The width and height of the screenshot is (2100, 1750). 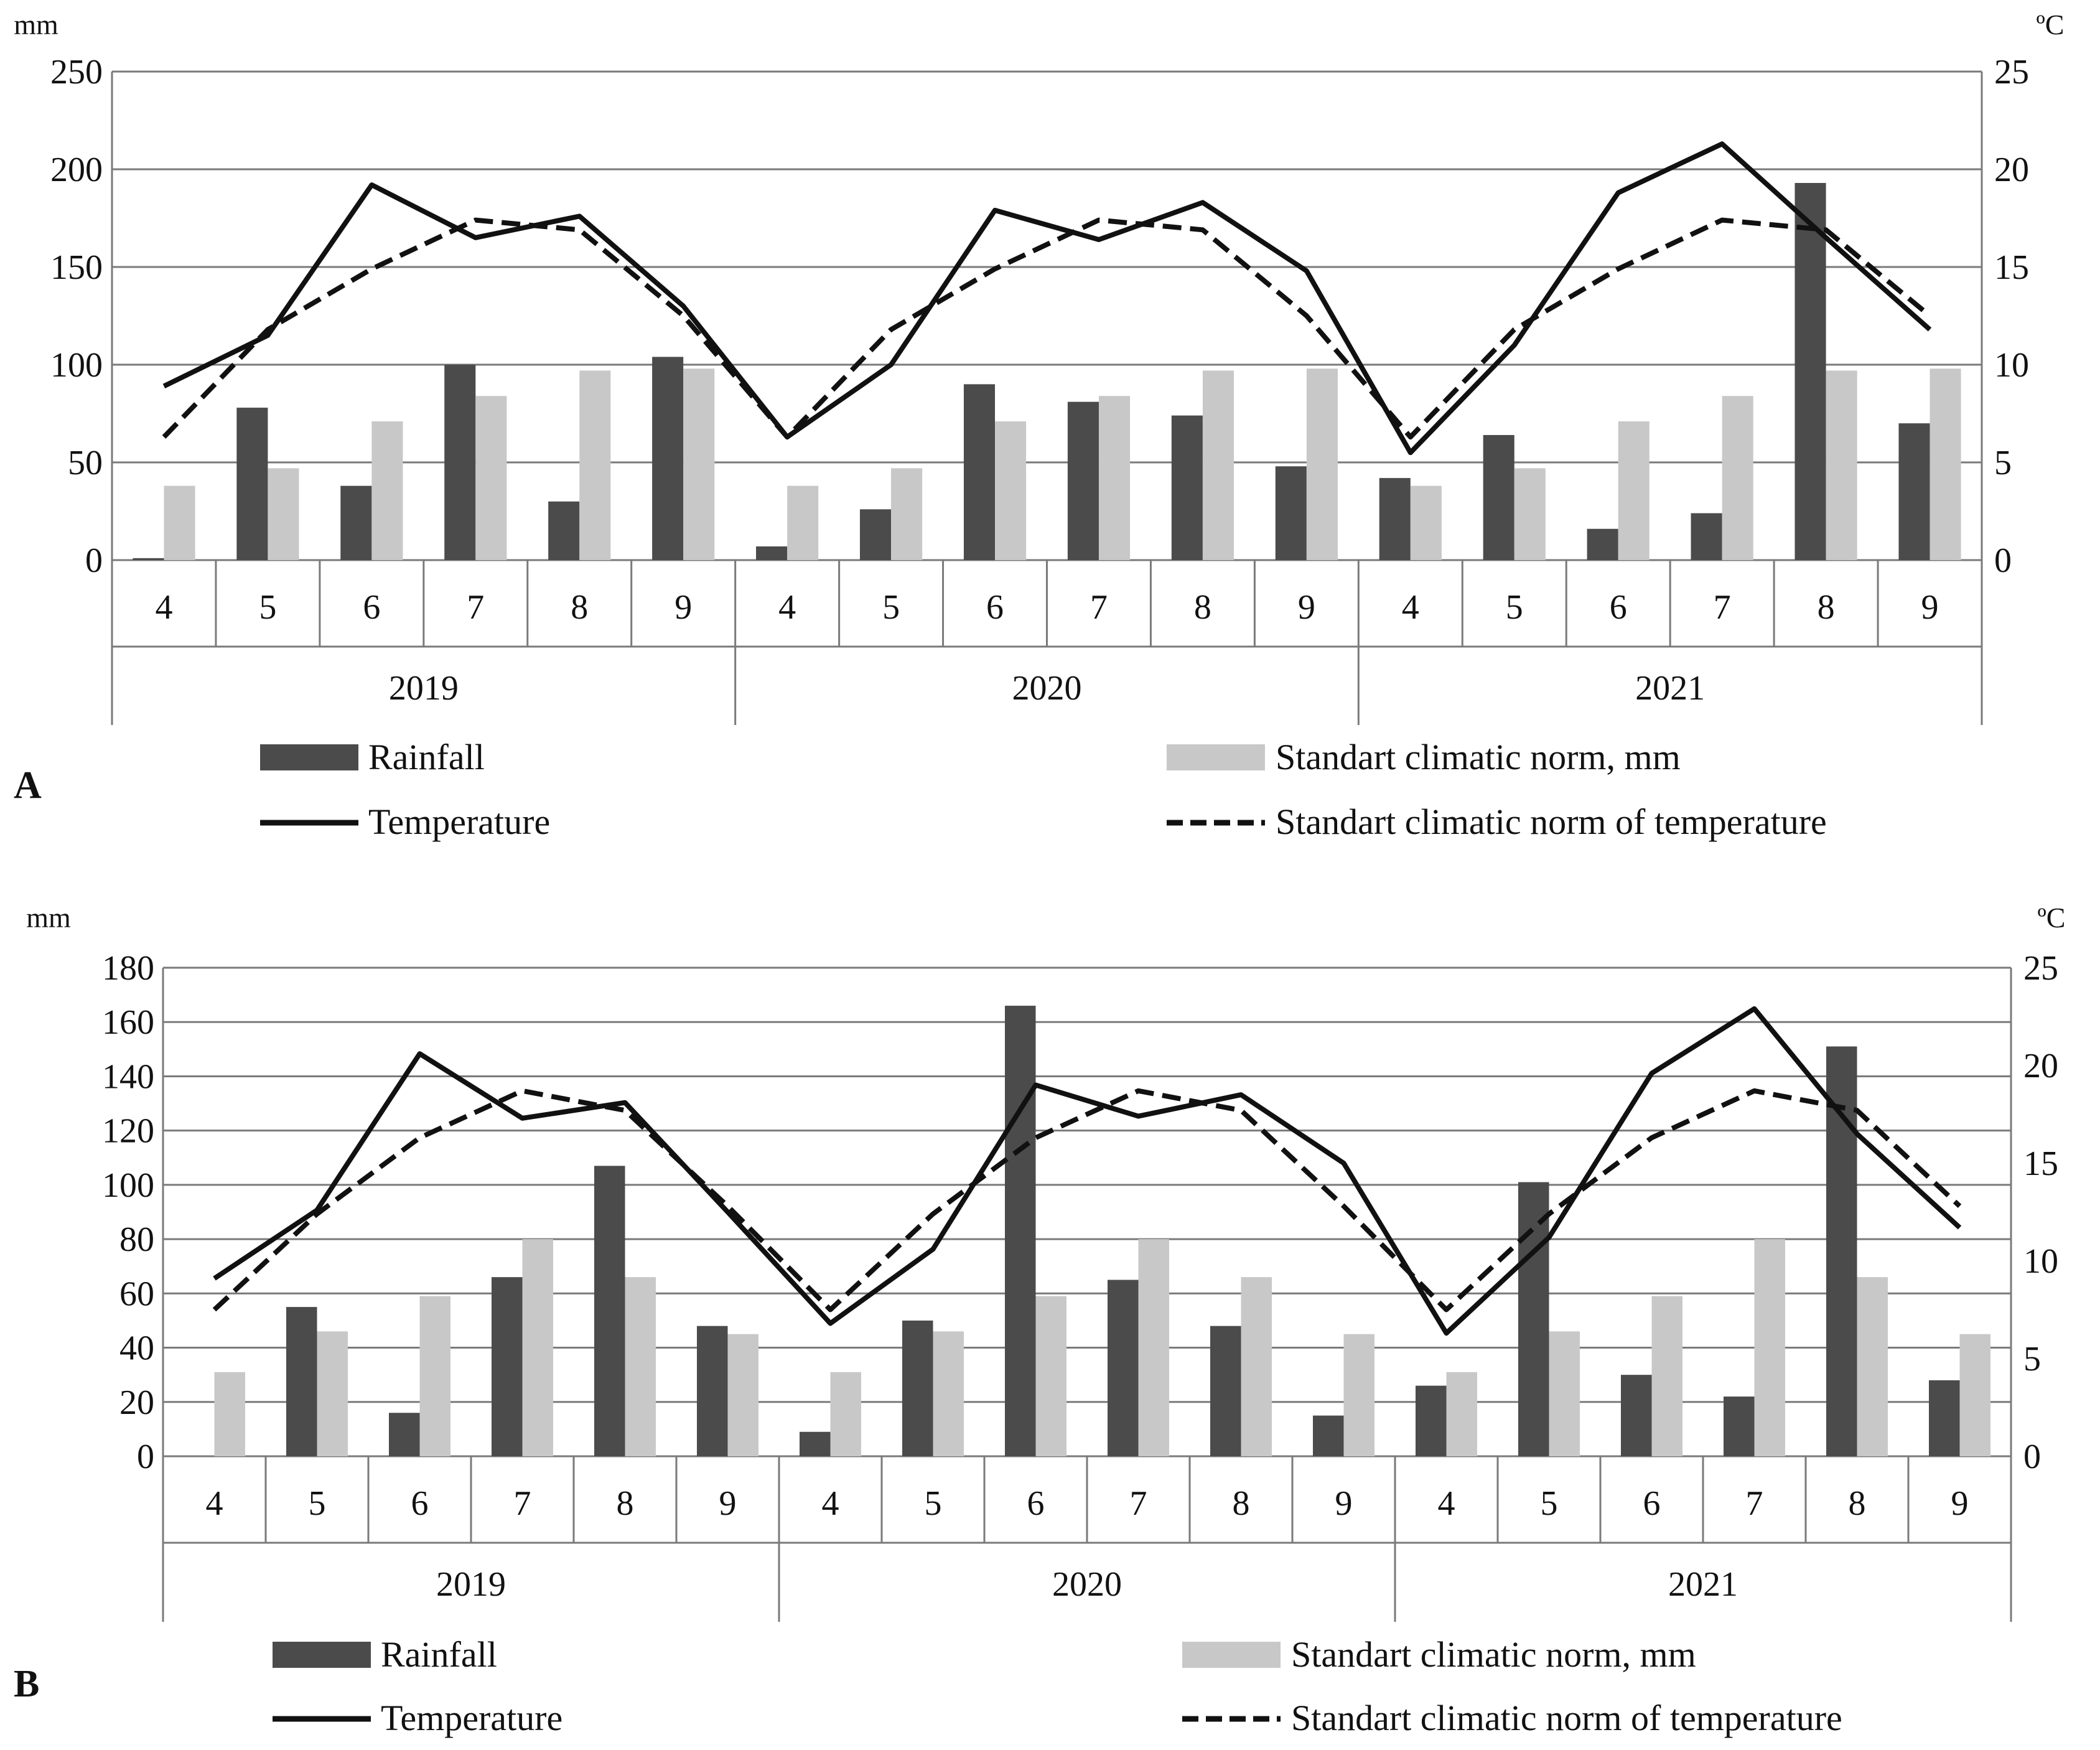 What do you see at coordinates (28, 785) in the screenshot?
I see `panel-label: A` at bounding box center [28, 785].